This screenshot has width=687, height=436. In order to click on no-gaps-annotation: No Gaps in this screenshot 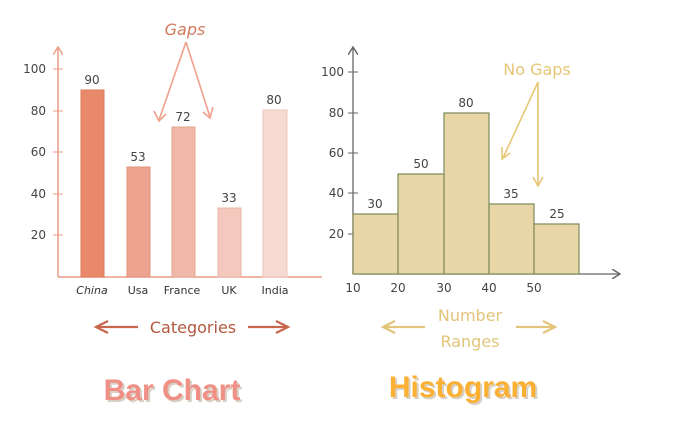, I will do `click(537, 69)`.